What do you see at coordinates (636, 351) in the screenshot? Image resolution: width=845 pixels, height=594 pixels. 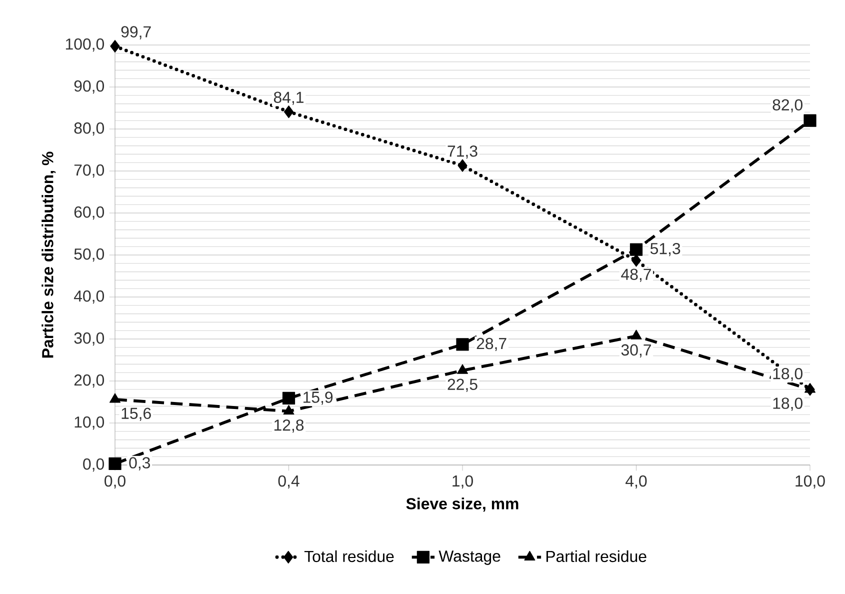 I see `data-label: 30,7` at bounding box center [636, 351].